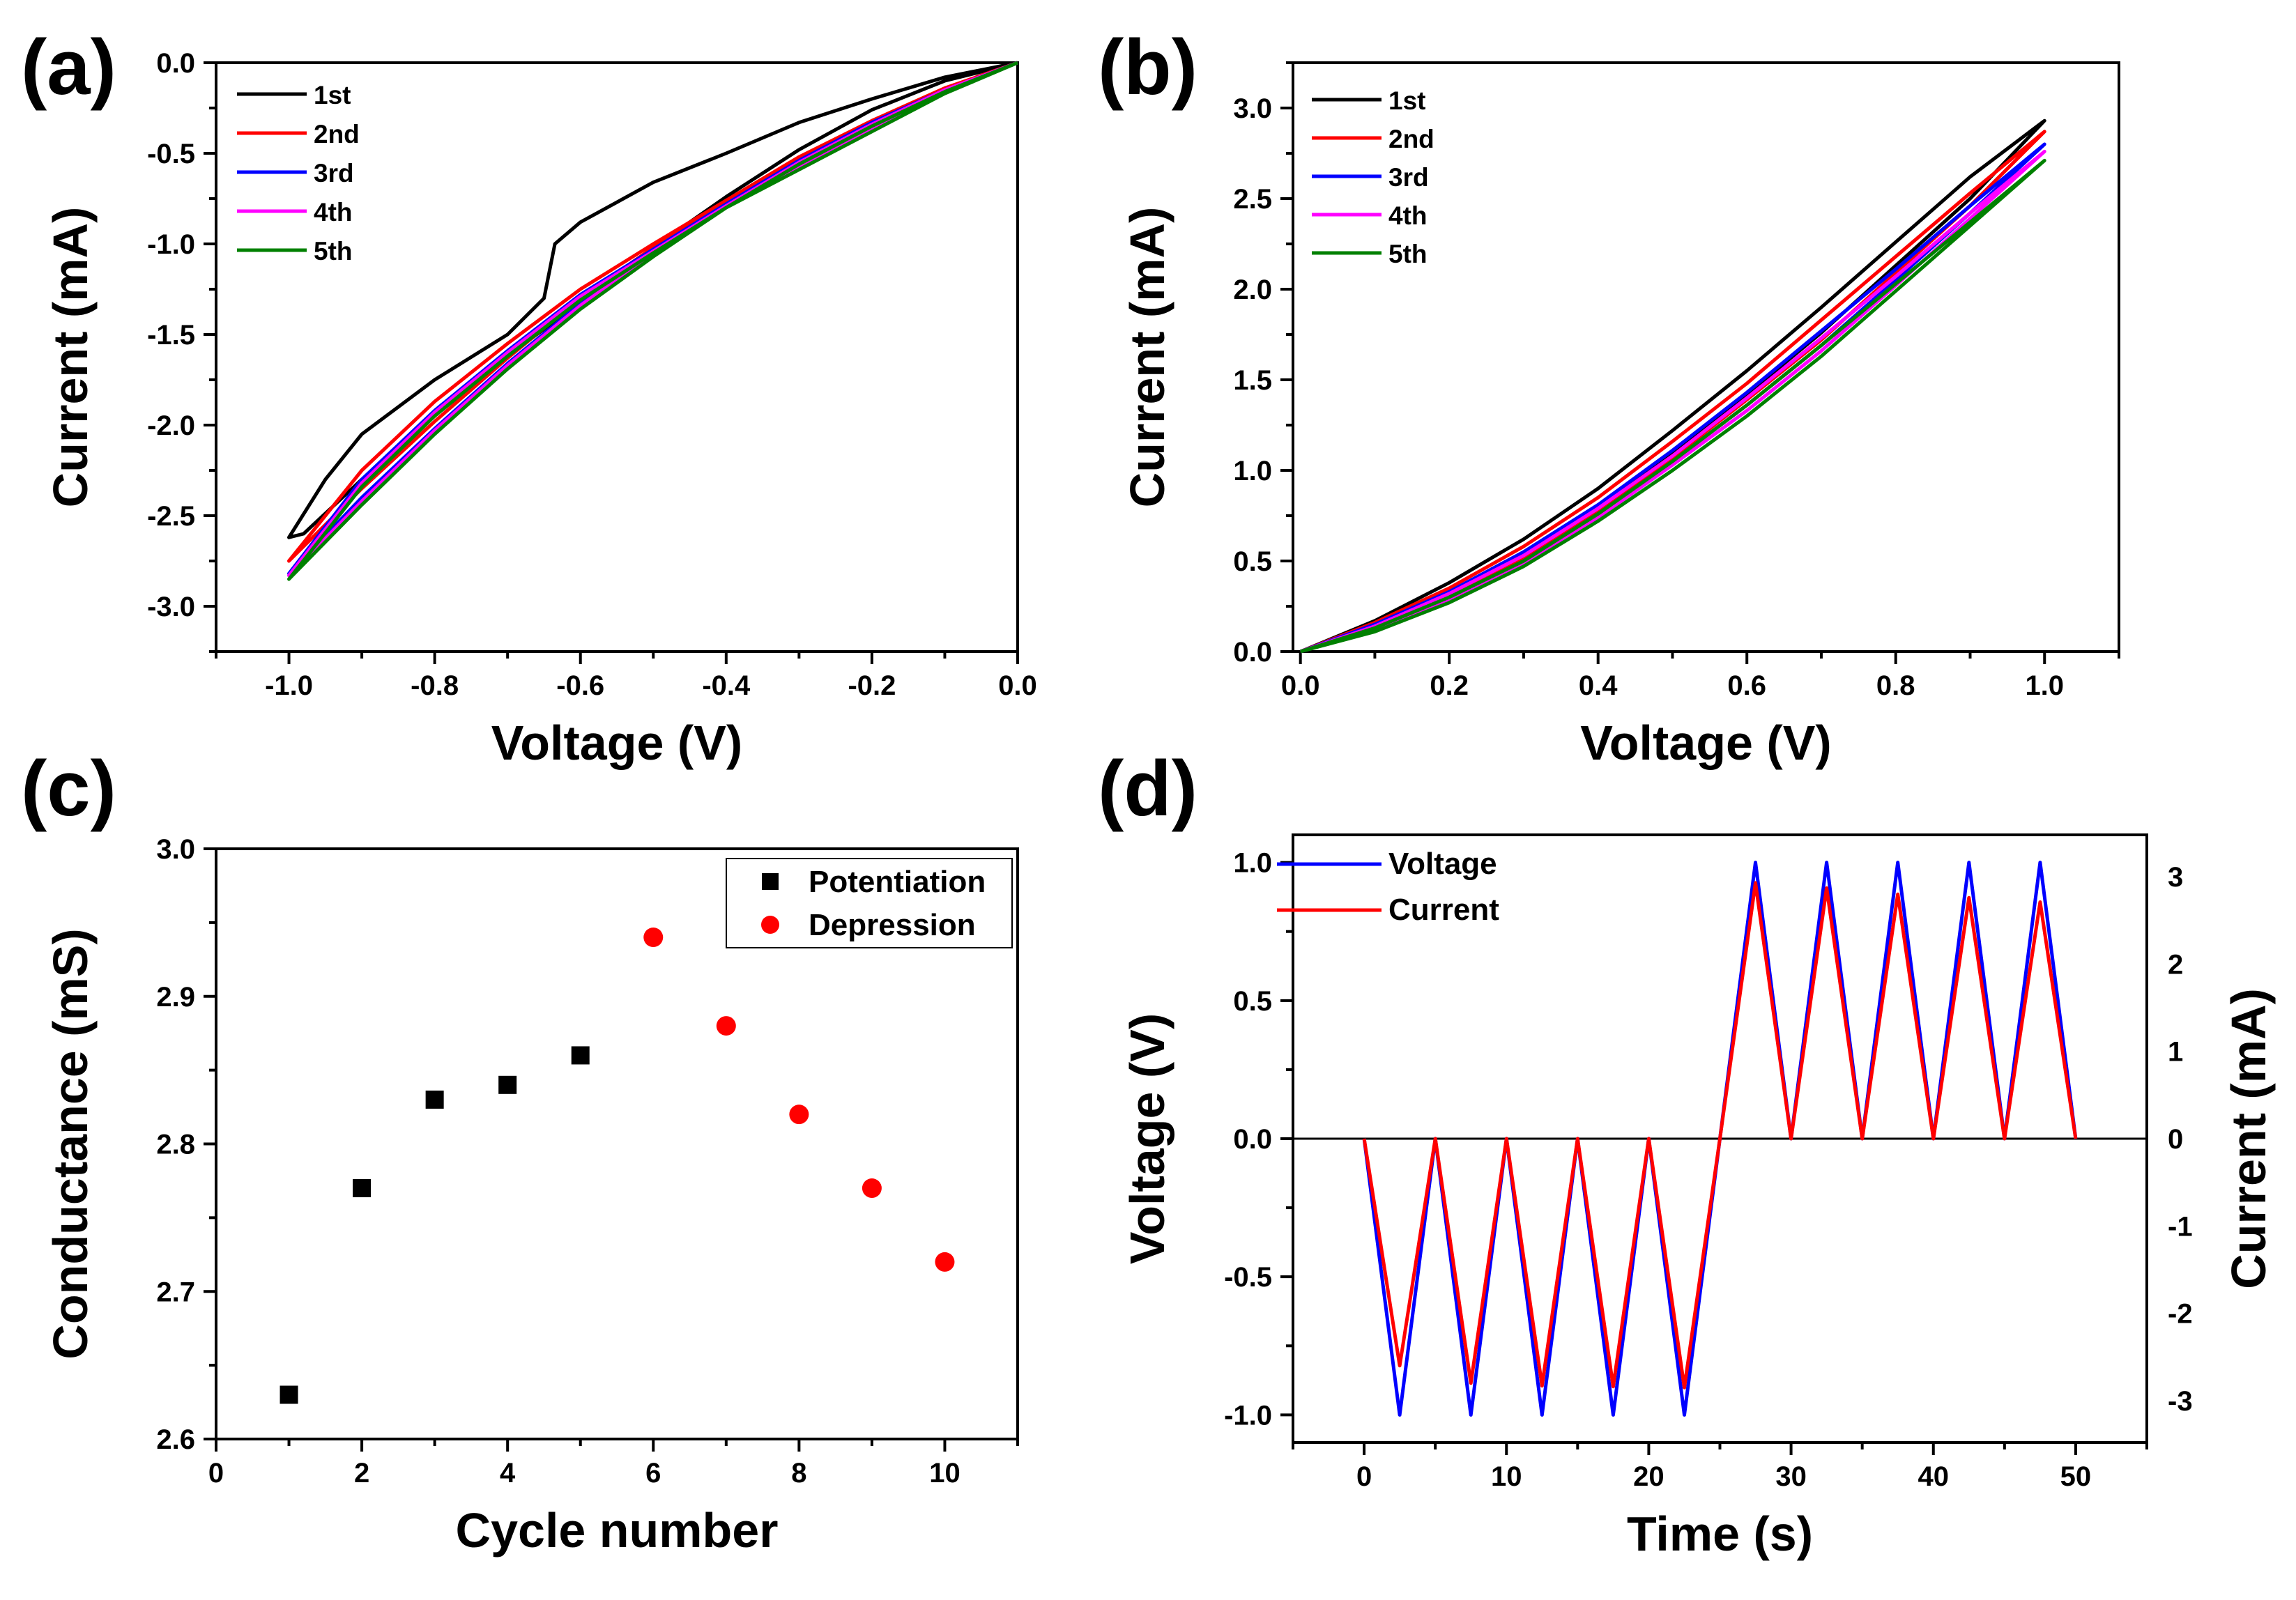 This screenshot has width=2296, height=1600. I want to click on panel-label-a: (a), so click(69, 67).